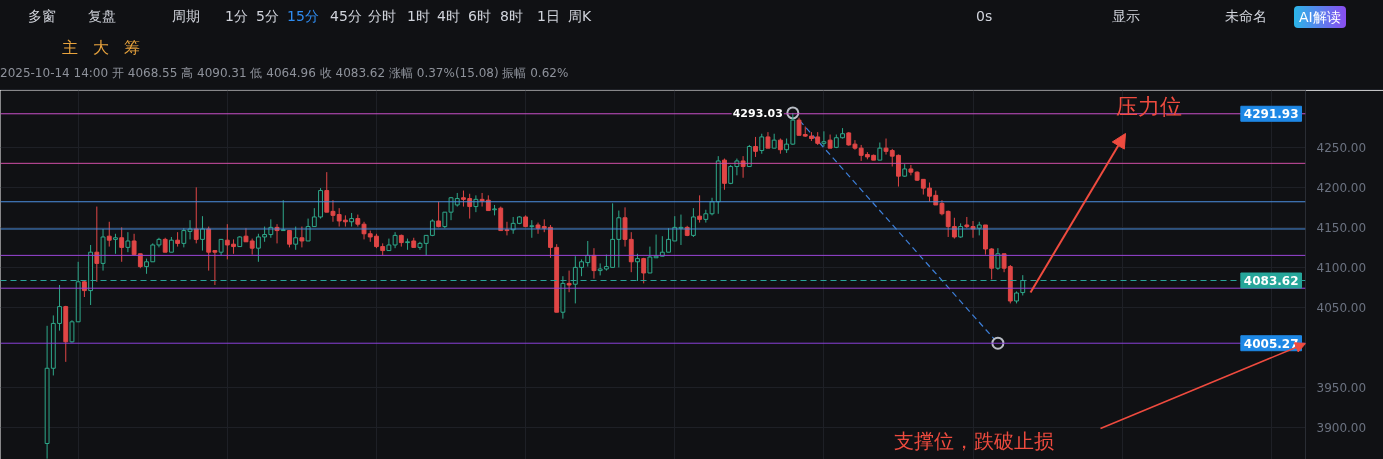  What do you see at coordinates (267, 16) in the screenshot?
I see `text: 5分` at bounding box center [267, 16].